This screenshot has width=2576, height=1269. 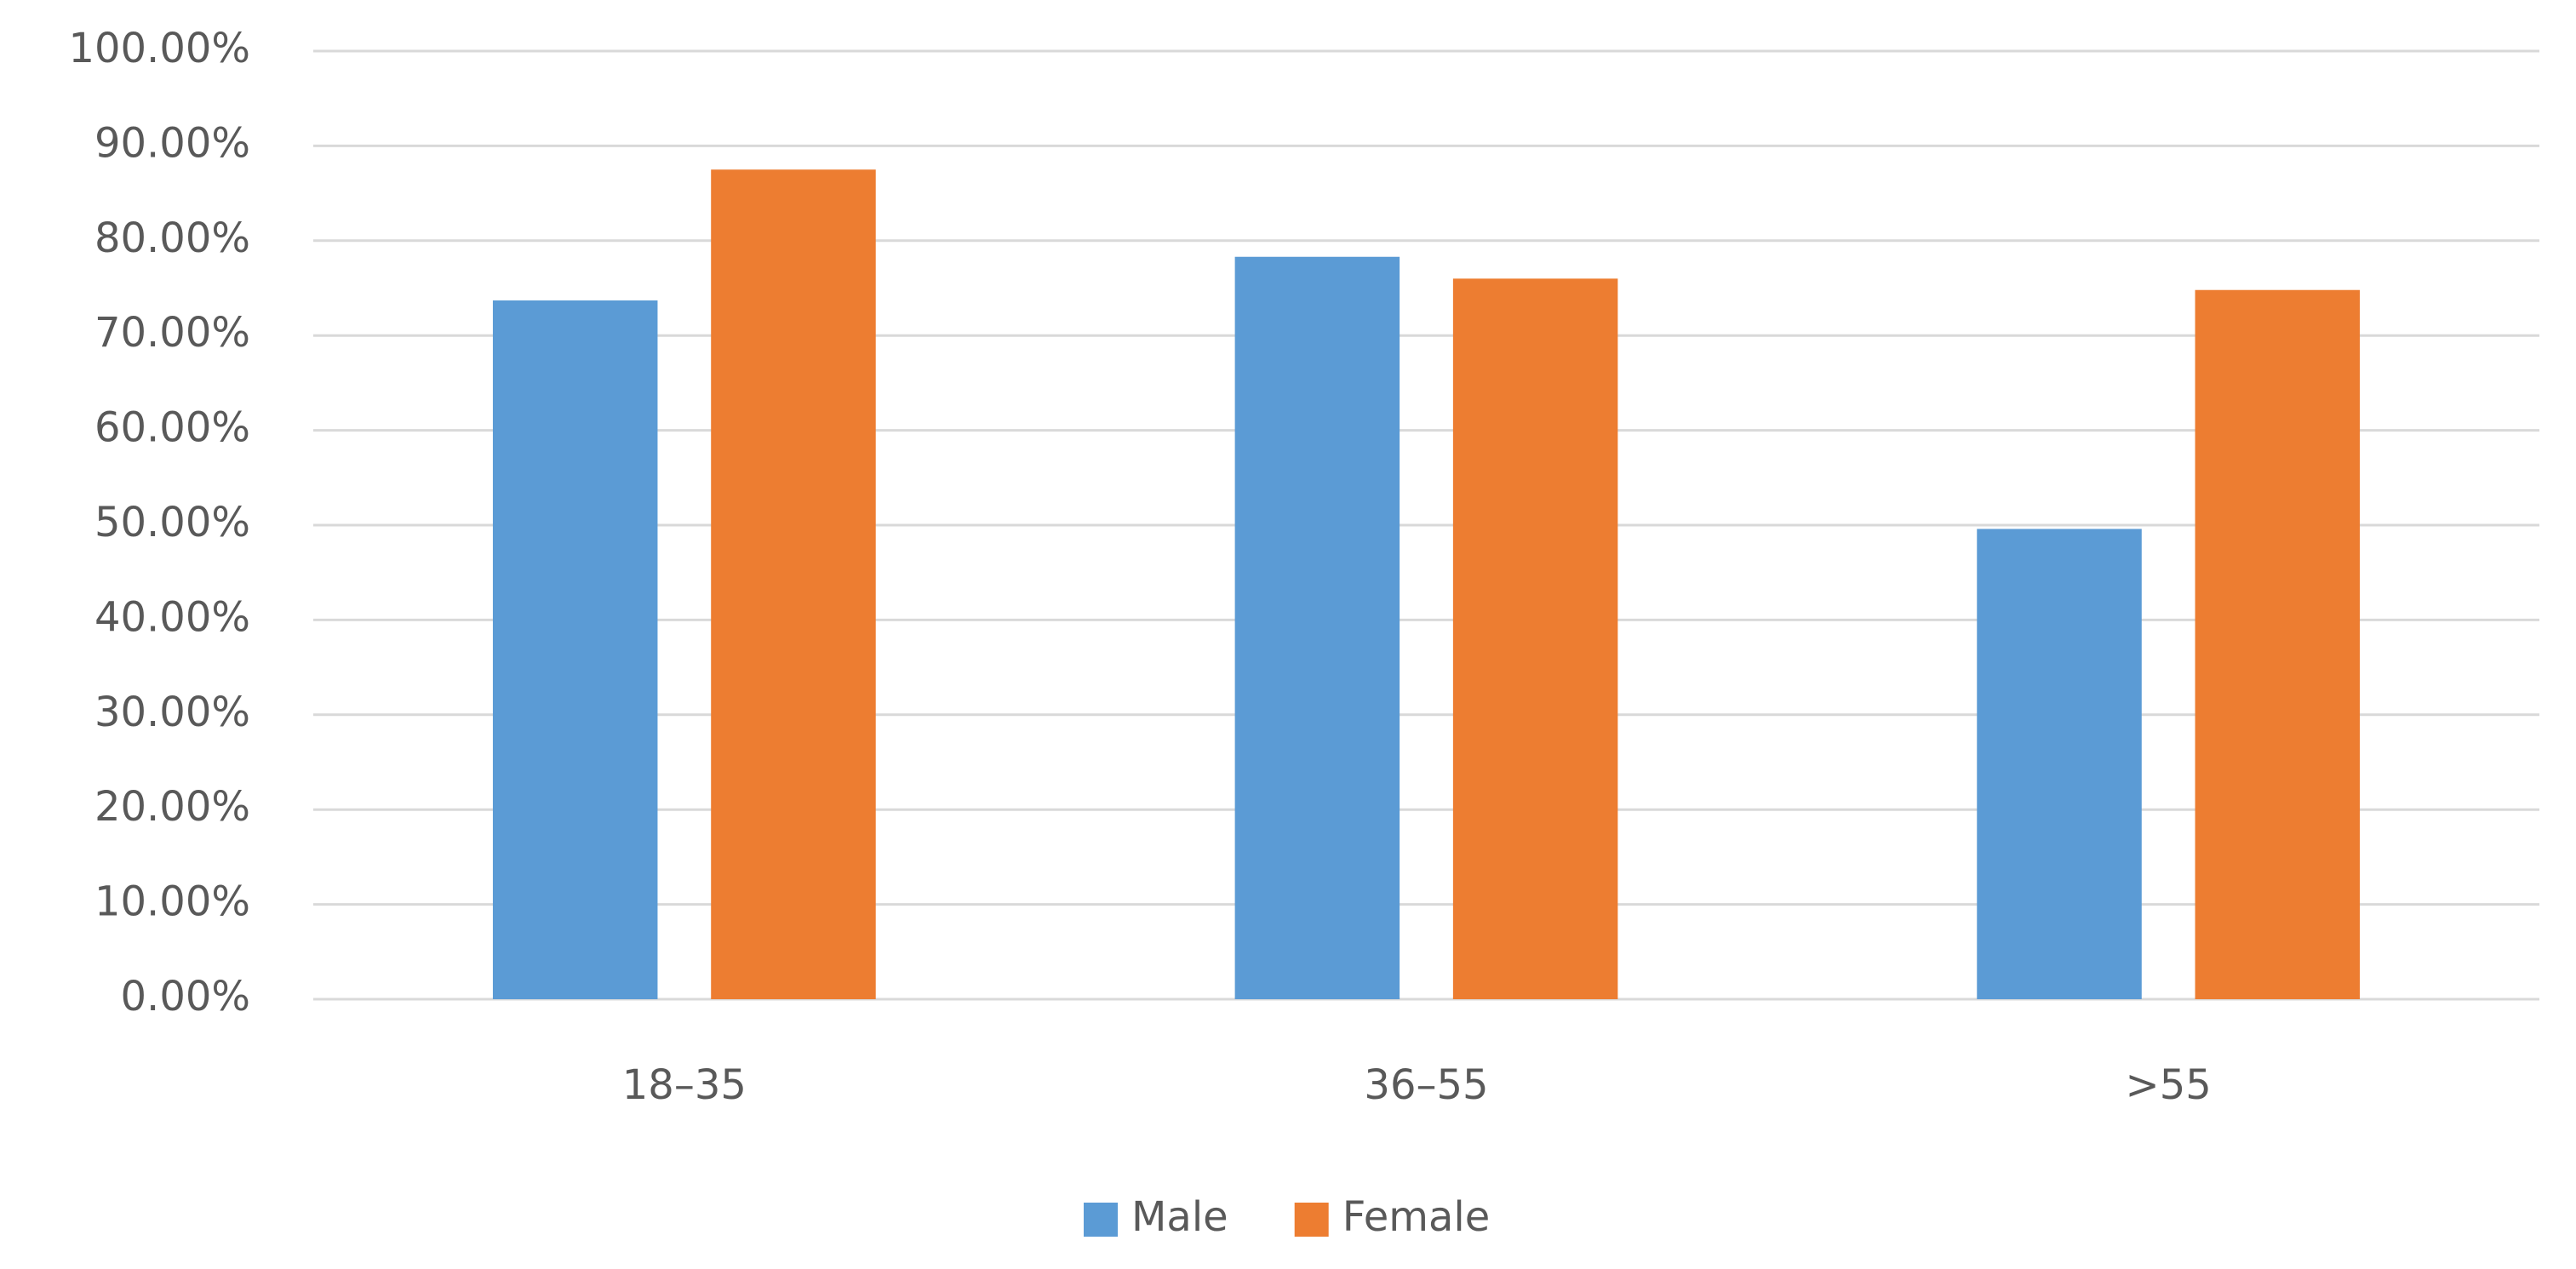 What do you see at coordinates (172, 712) in the screenshot?
I see `y-tick-label: 30.00%` at bounding box center [172, 712].